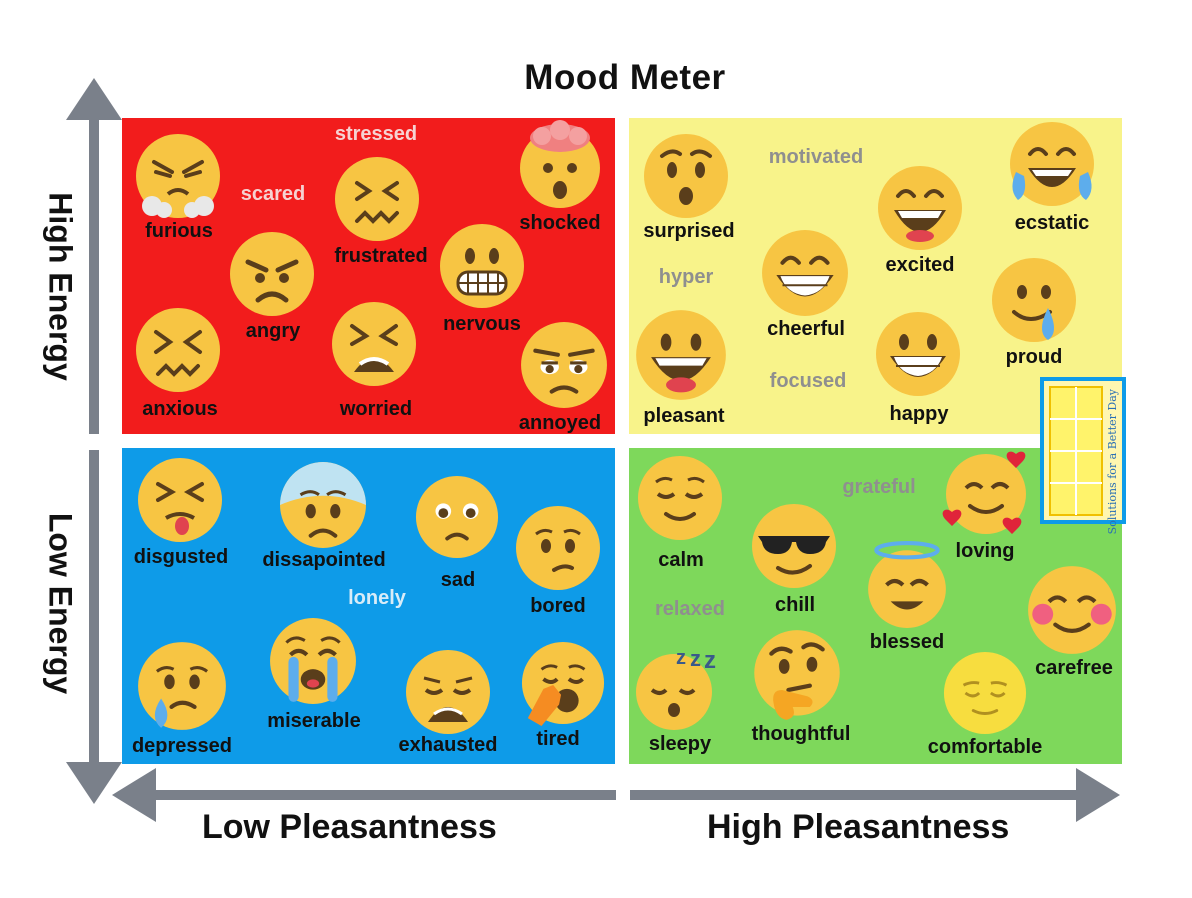 The height and width of the screenshot is (898, 1192). What do you see at coordinates (458, 580) in the screenshot?
I see `emotion-label-sad: sad` at bounding box center [458, 580].